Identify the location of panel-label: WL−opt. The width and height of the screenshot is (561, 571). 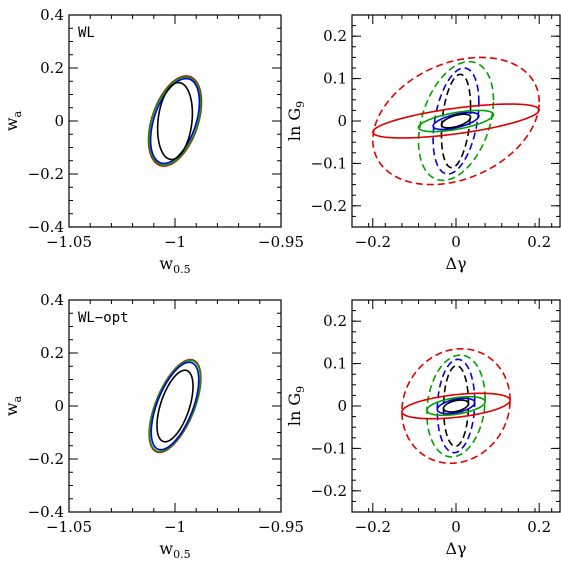
(103, 318).